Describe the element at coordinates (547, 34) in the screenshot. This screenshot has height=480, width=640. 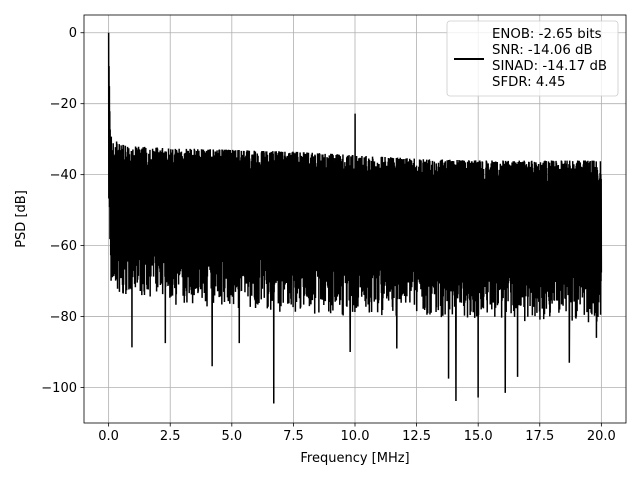
I see `legend-entry-line: ENOB: -2.65 bits` at that location.